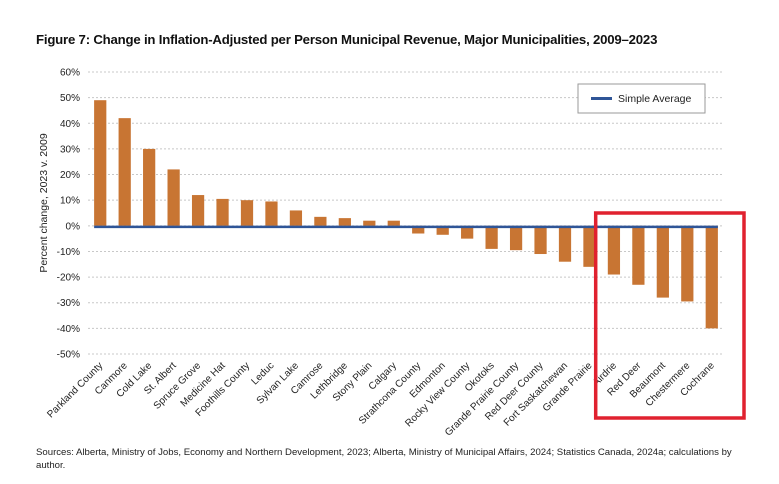 The image size is (779, 484). Describe the element at coordinates (68, 355) in the screenshot. I see `y-tick-label: -50%` at that location.